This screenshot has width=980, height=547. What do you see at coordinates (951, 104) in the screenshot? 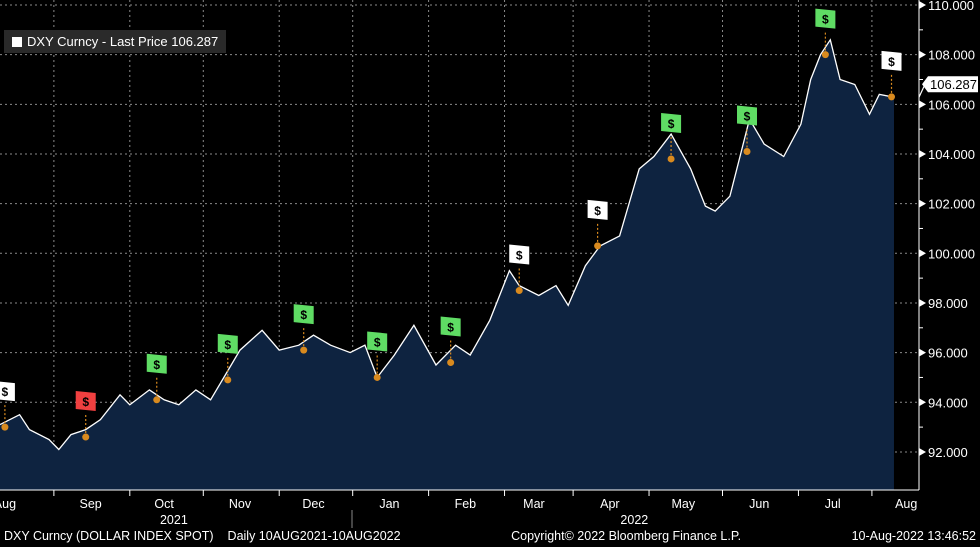
I see `y-tick-label: 106.000` at bounding box center [951, 104].